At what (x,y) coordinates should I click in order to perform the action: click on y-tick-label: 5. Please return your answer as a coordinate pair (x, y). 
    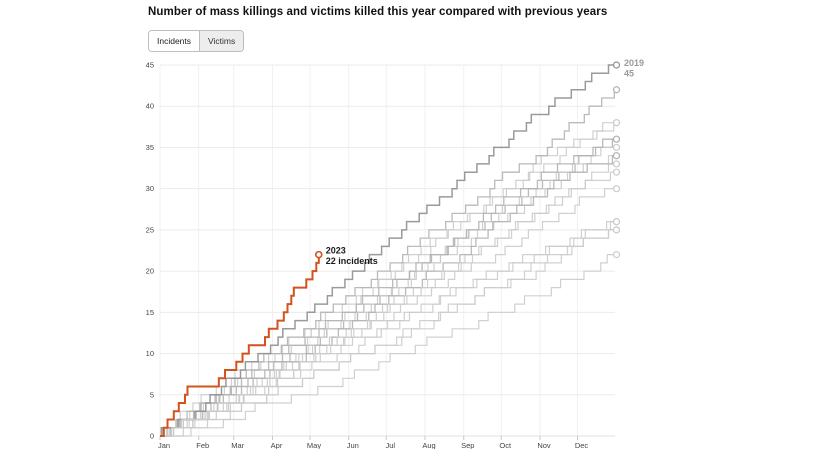
    Looking at the image, I should click on (152, 394).